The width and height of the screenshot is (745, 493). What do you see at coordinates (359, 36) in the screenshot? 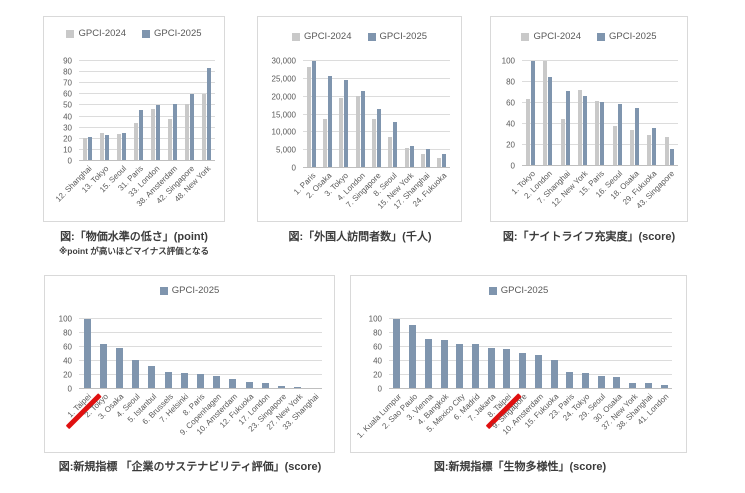
I see `chart-legend: GPCI-2024 GPCI-2025` at bounding box center [359, 36].